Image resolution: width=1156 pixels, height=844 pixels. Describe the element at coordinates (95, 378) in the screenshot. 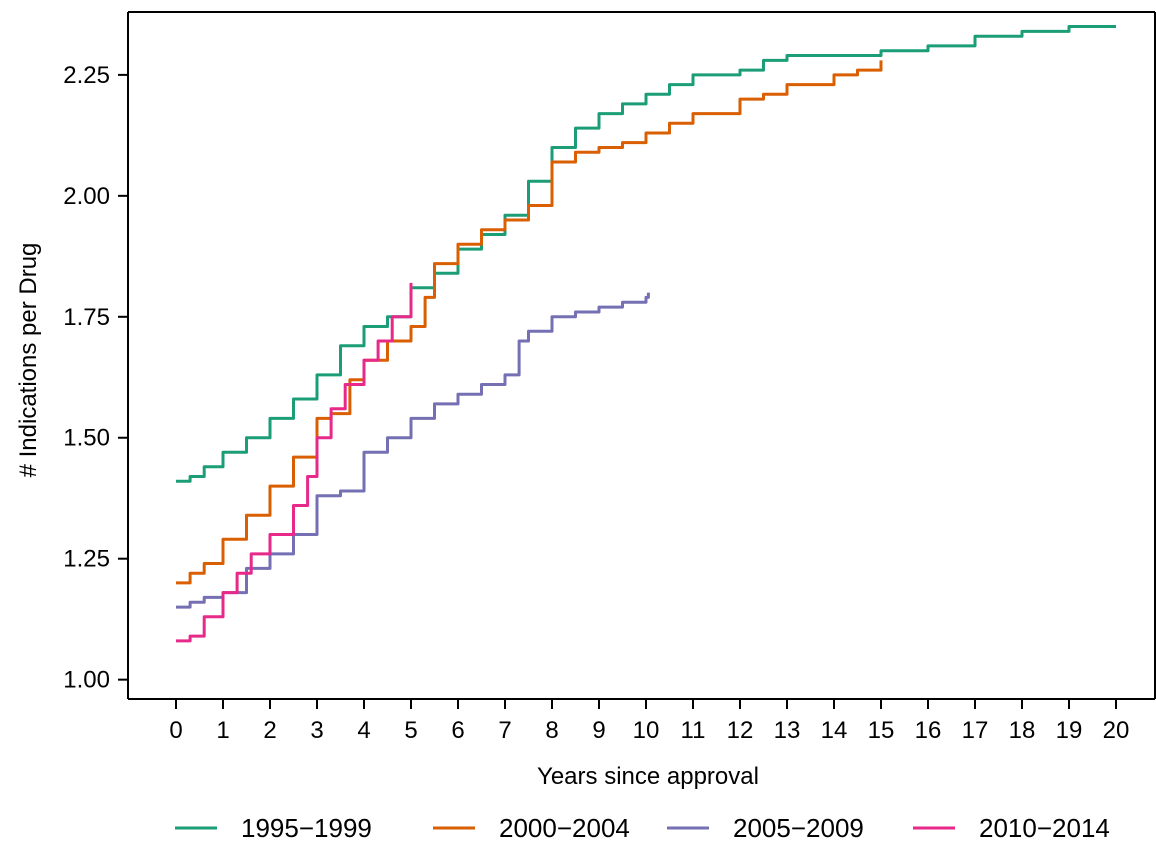

I see `y-axis: 1.00 1.25 1.50 1.75 2.00 2.25` at that location.